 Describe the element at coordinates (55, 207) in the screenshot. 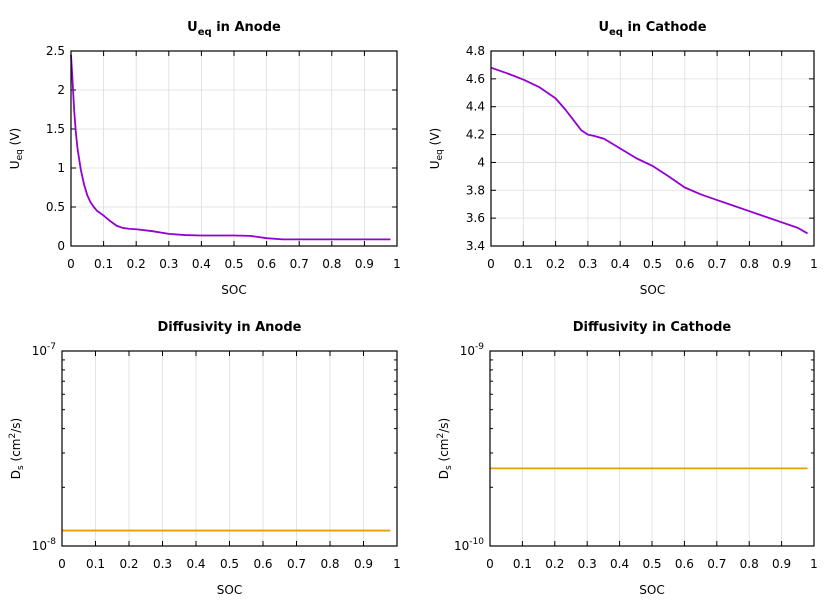

I see `y-tick-label: 0.5` at that location.